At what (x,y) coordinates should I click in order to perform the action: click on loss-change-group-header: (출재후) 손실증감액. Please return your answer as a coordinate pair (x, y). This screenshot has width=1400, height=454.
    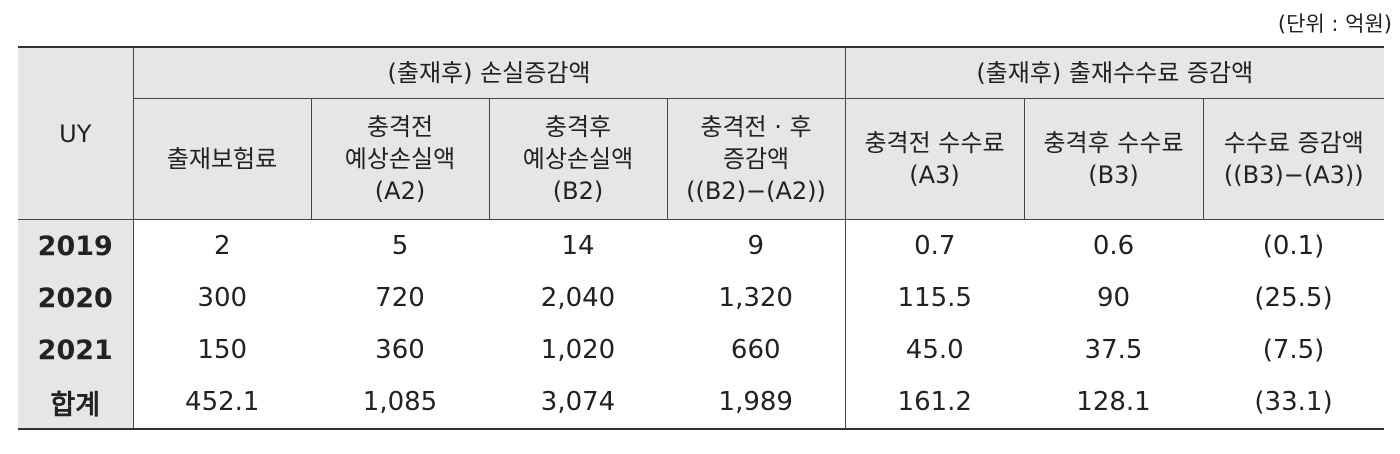
    Looking at the image, I should click on (489, 72).